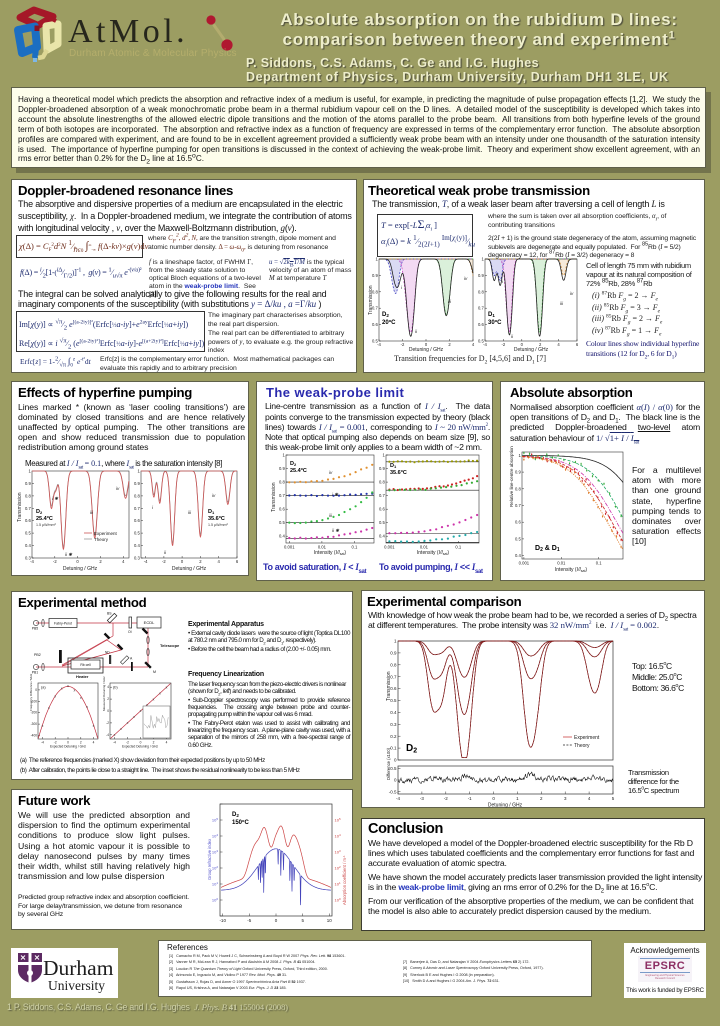  I want to click on svg-text: -3, so click(422, 798).